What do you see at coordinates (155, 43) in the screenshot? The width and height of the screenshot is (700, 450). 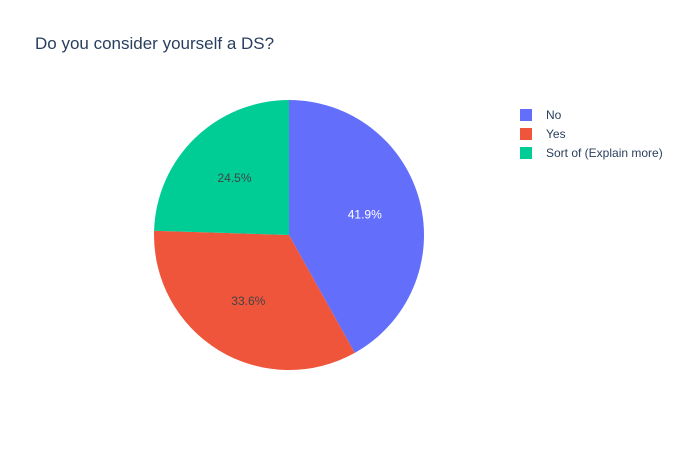 I see `chart-title: Do you consider yourself a DS?` at bounding box center [155, 43].